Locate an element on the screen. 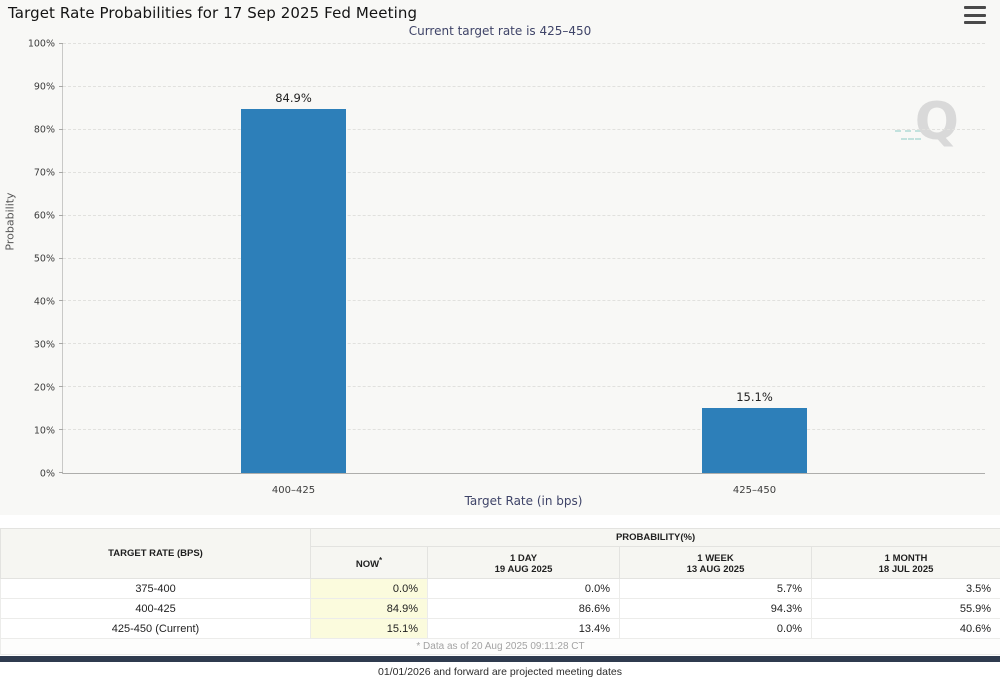  y-tick-label: 40% is located at coordinates (44, 302).